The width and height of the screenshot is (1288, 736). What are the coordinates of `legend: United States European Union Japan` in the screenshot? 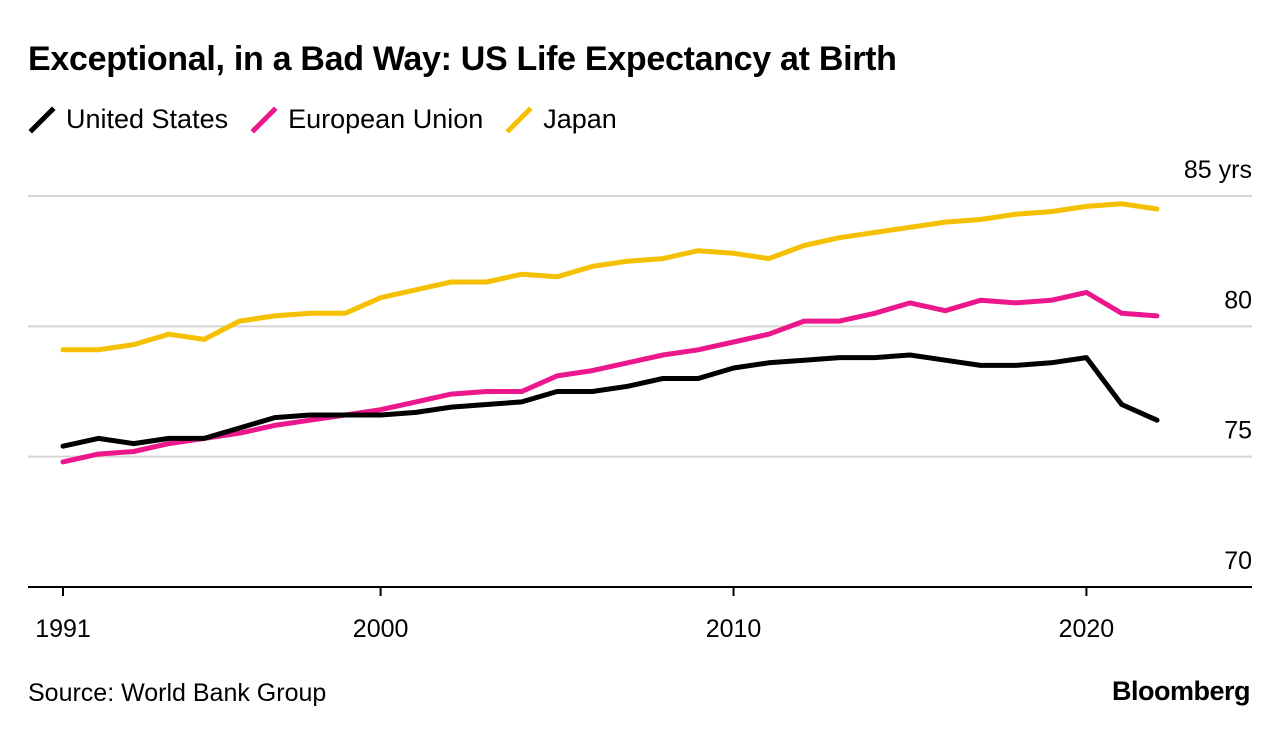 It's located at (333, 119).